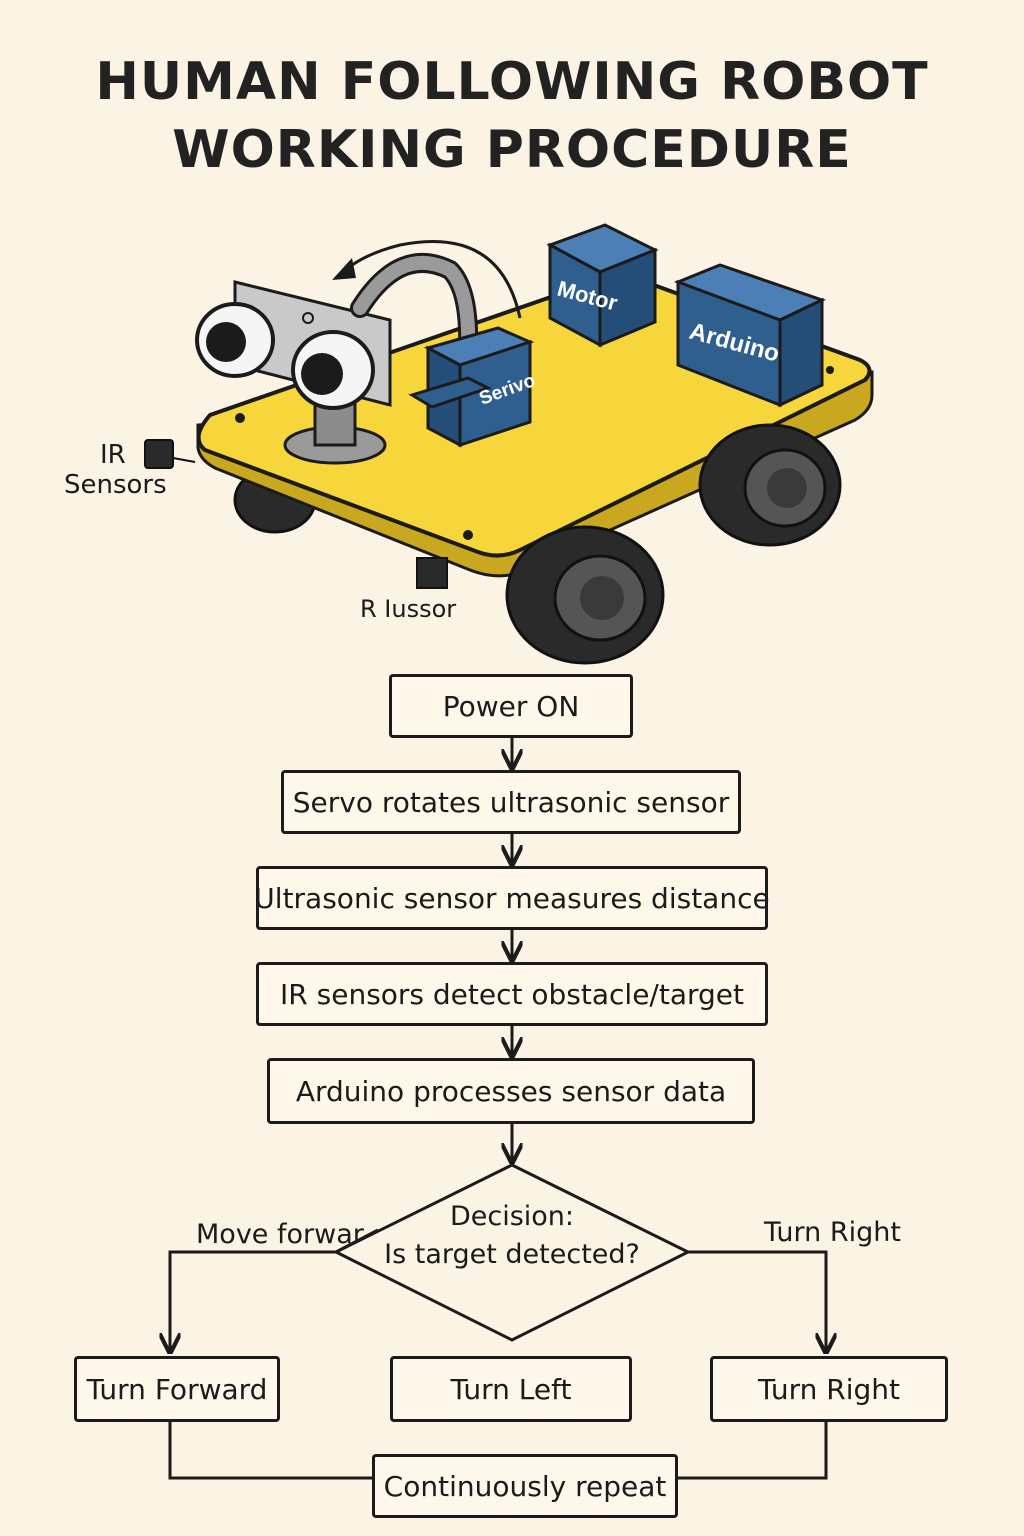 This screenshot has width=1024, height=1536. What do you see at coordinates (159, 454) in the screenshot?
I see `ir-sensor-block` at bounding box center [159, 454].